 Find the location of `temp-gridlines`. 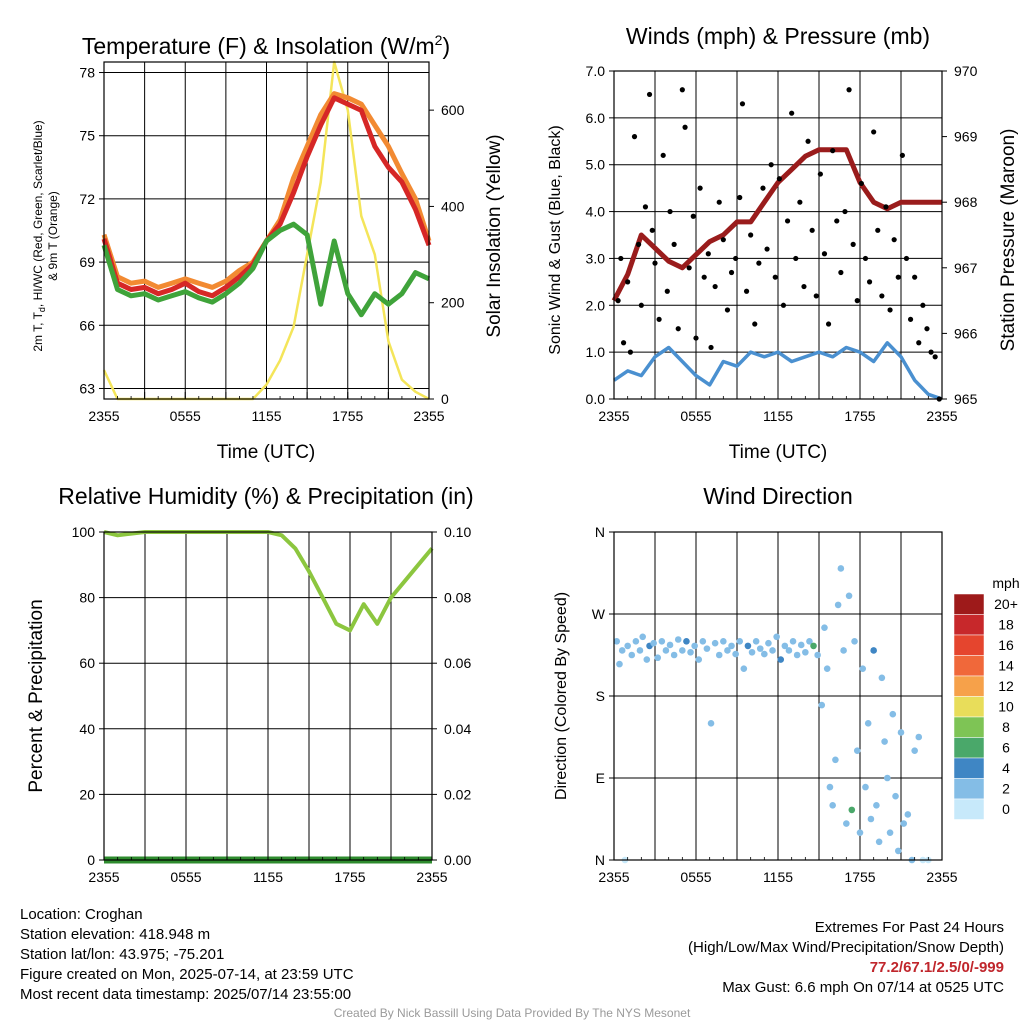

temp-gridlines is located at coordinates (266, 230).